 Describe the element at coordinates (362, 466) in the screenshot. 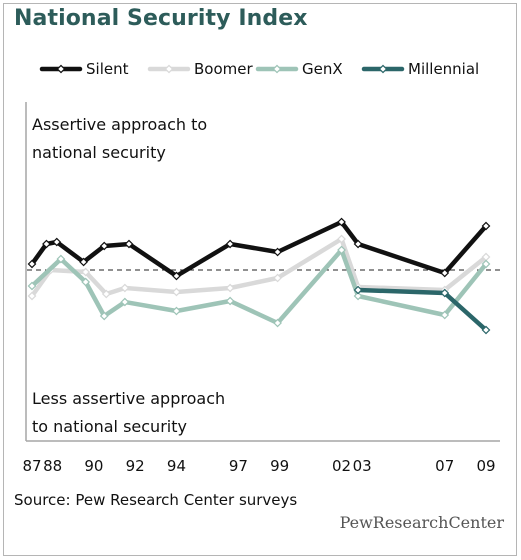

I see `x-tick-label: 03` at that location.